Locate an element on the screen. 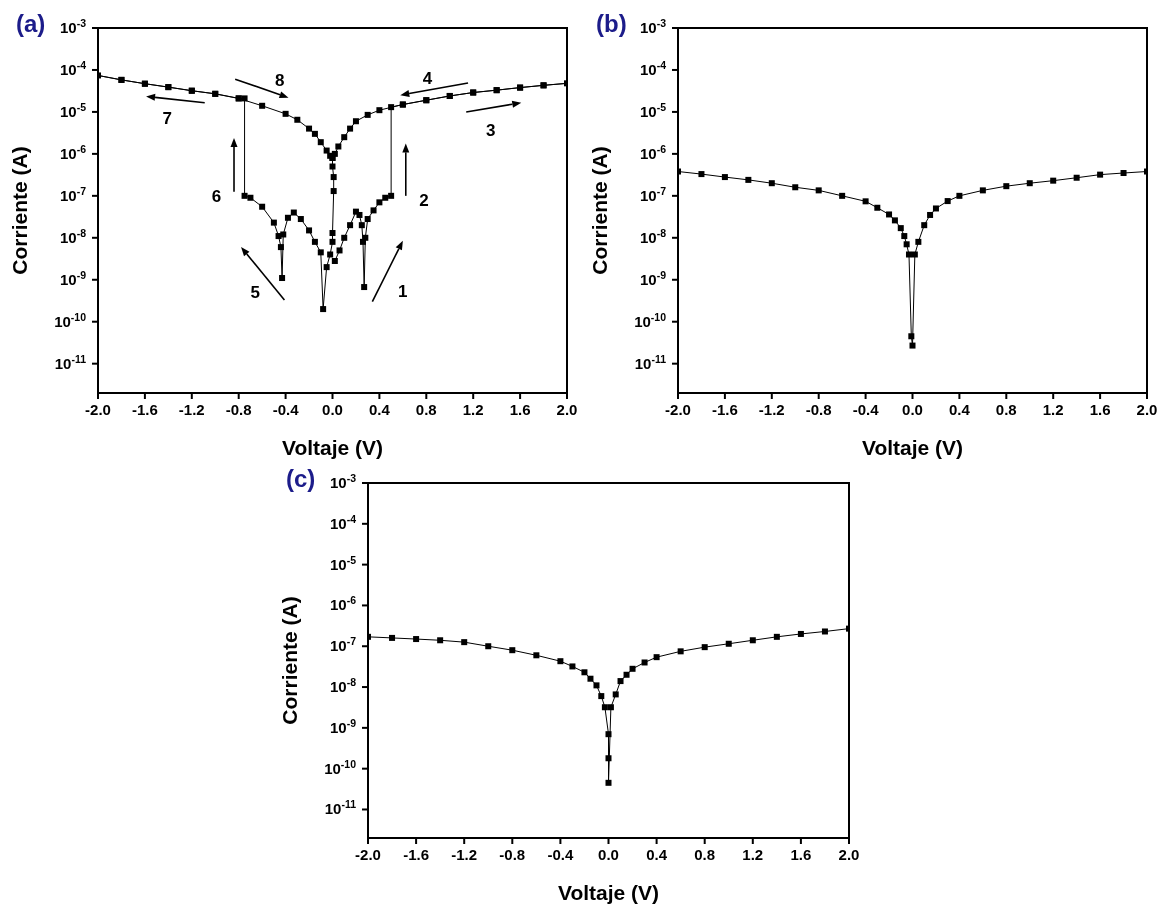 The image size is (1158, 904). chart-title: (b) is located at coordinates (611, 24).